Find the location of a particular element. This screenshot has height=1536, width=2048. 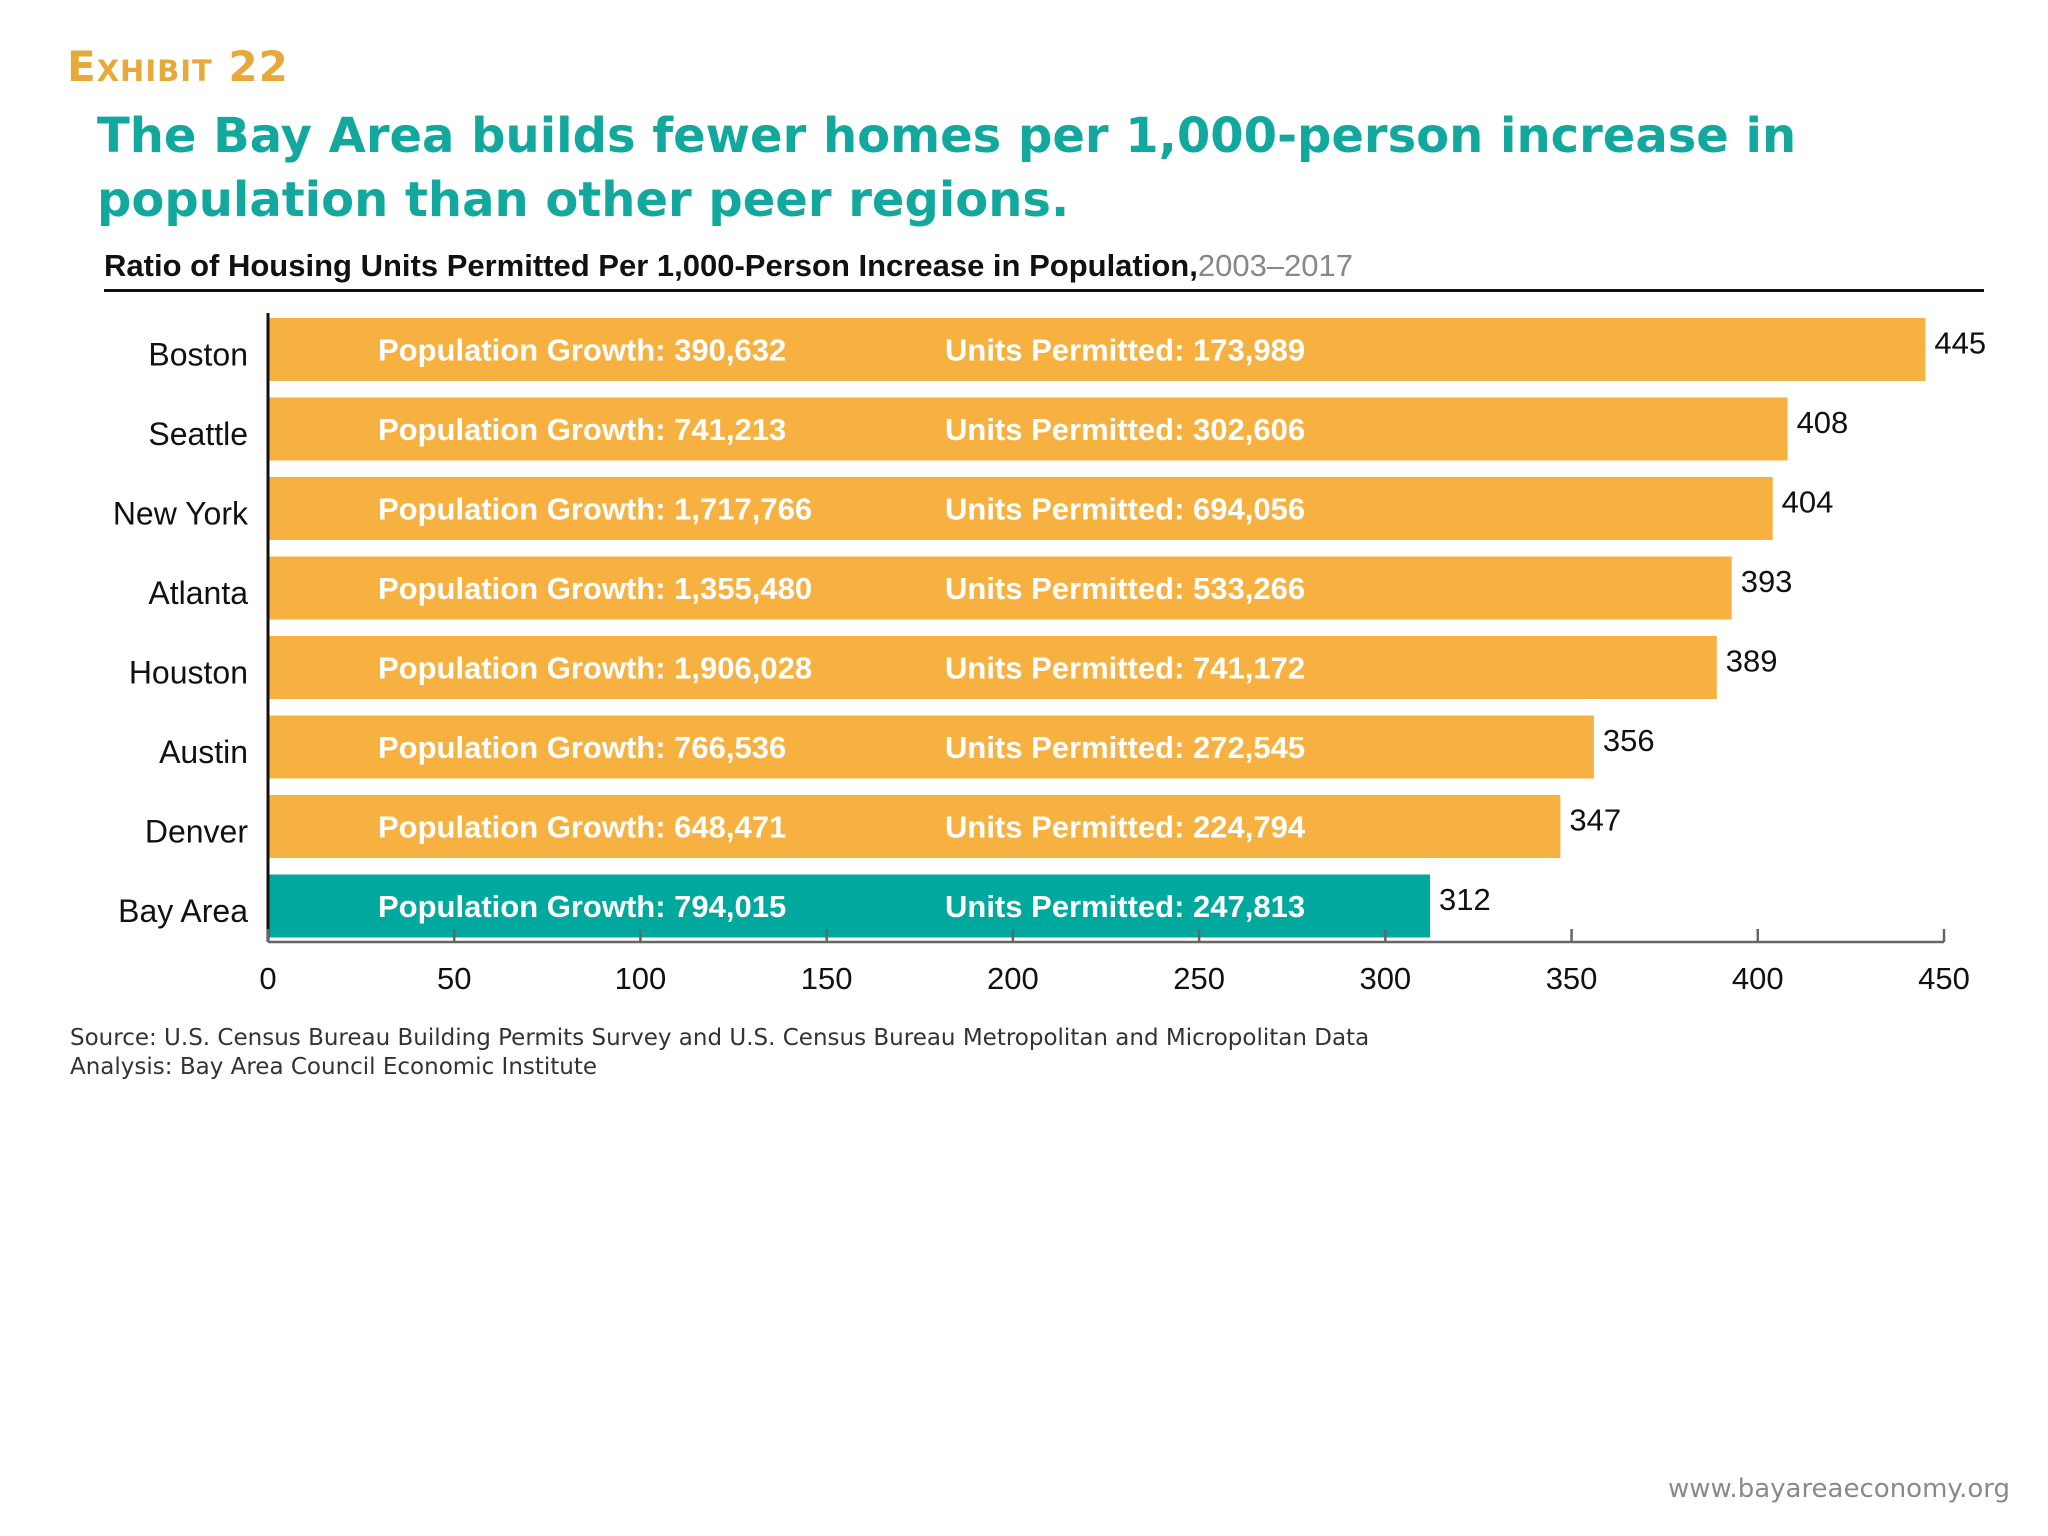

category-label: Austin is located at coordinates (203, 752).